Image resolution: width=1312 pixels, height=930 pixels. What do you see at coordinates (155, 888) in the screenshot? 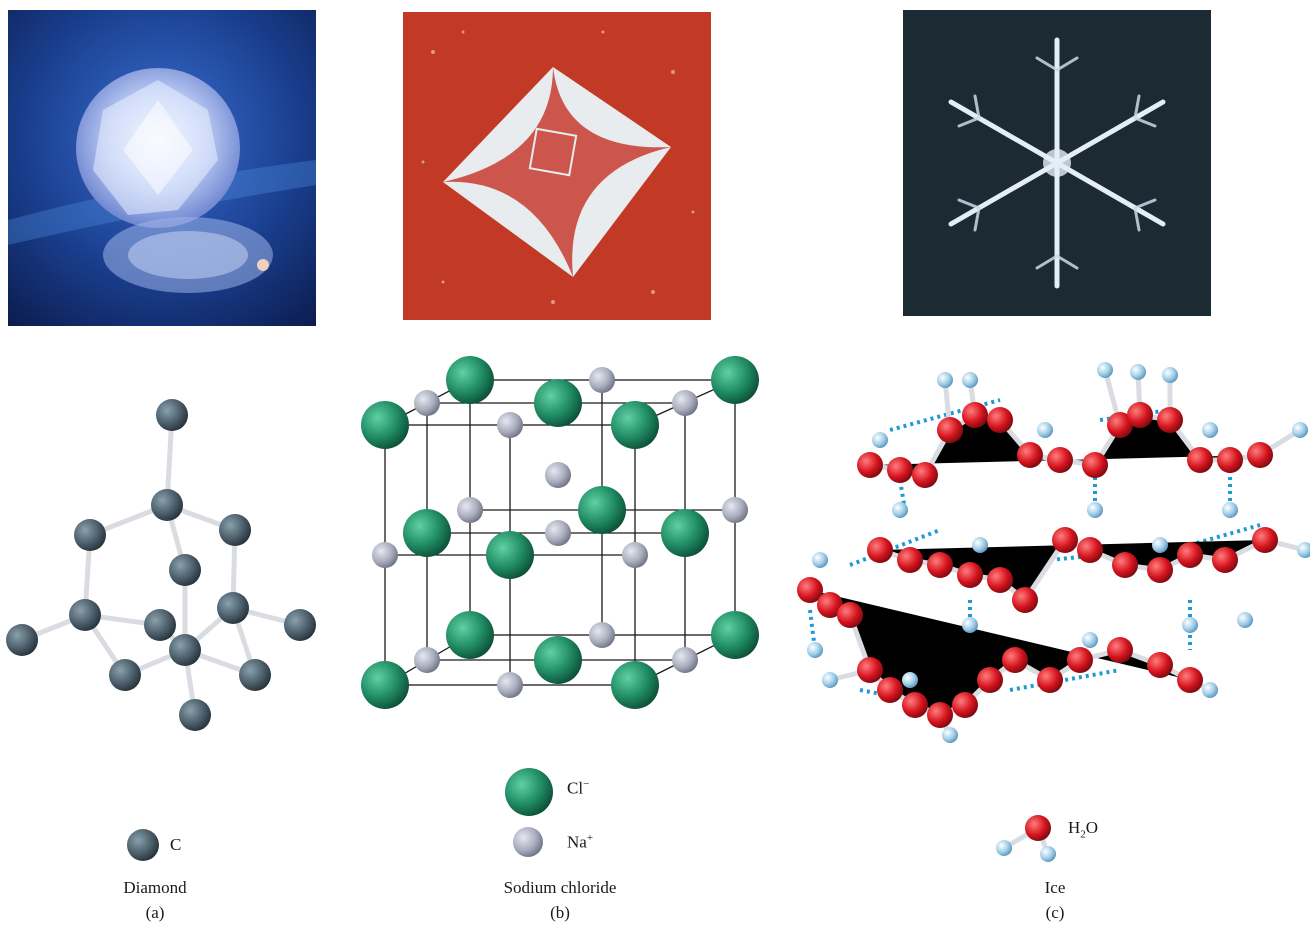
I see `panel-title: Diamond` at bounding box center [155, 888].